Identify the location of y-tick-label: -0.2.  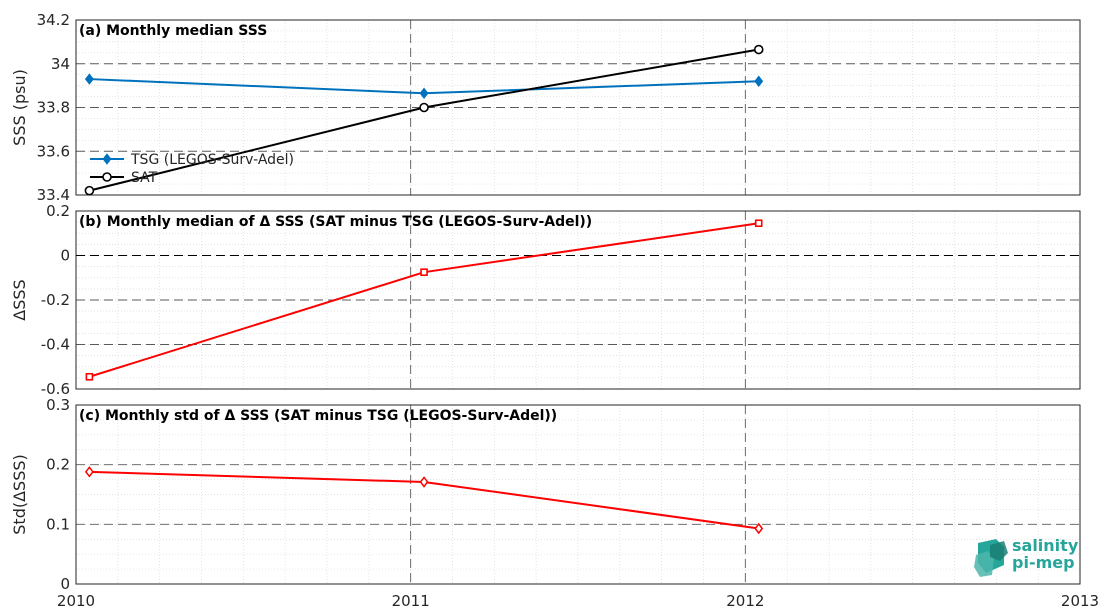
(55, 300).